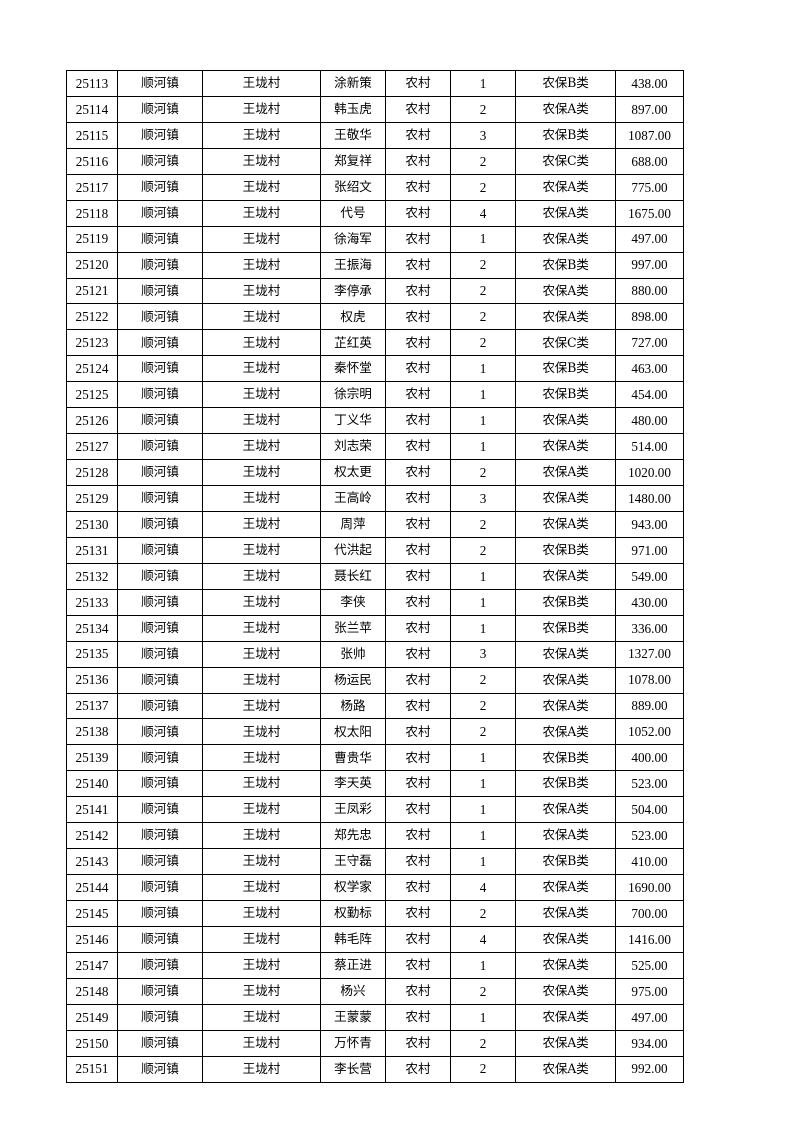  Describe the element at coordinates (353, 784) in the screenshot. I see `cell-person-name: 李天英` at that location.